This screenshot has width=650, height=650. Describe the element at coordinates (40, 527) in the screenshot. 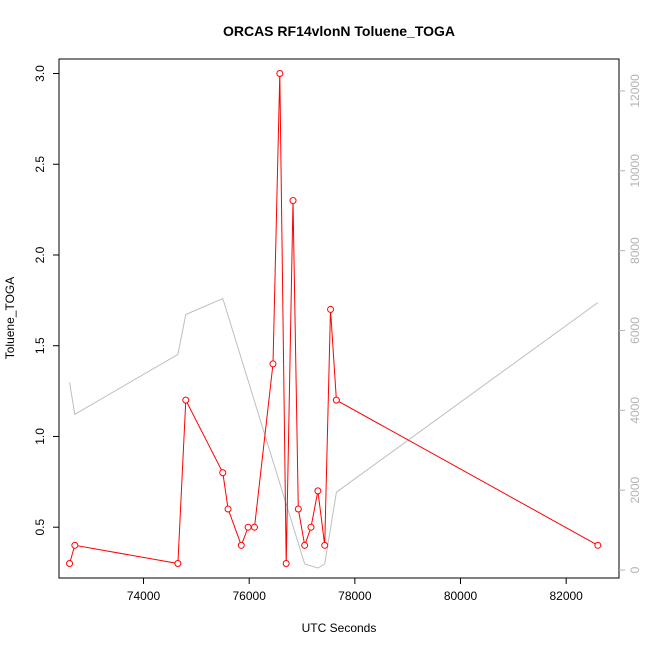

I see `y-tick-label: 0.5` at that location.